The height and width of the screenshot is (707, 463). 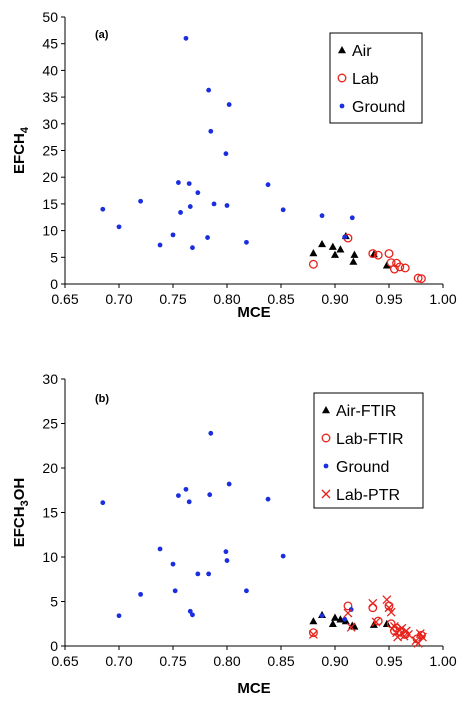 I want to click on y-axis-title-part: EFCH, so click(x=19, y=526).